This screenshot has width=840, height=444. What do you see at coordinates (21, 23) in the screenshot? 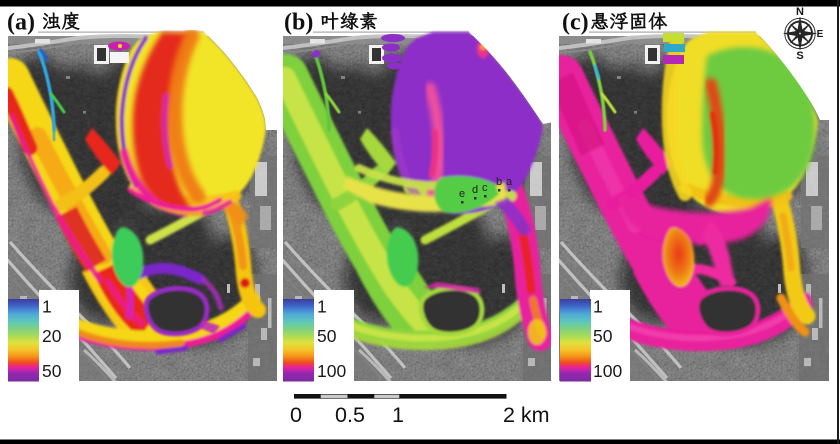
I see `svg-text: (a)` at bounding box center [21, 23].